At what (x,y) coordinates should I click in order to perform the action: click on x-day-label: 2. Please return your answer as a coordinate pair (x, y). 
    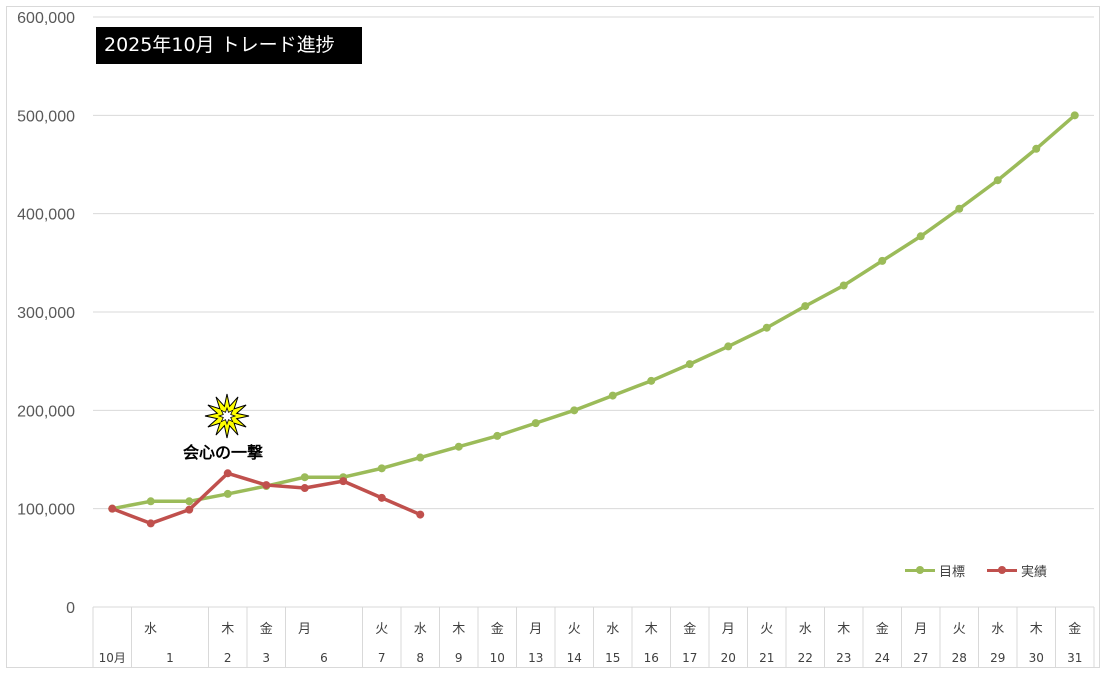
    Looking at the image, I should click on (228, 658).